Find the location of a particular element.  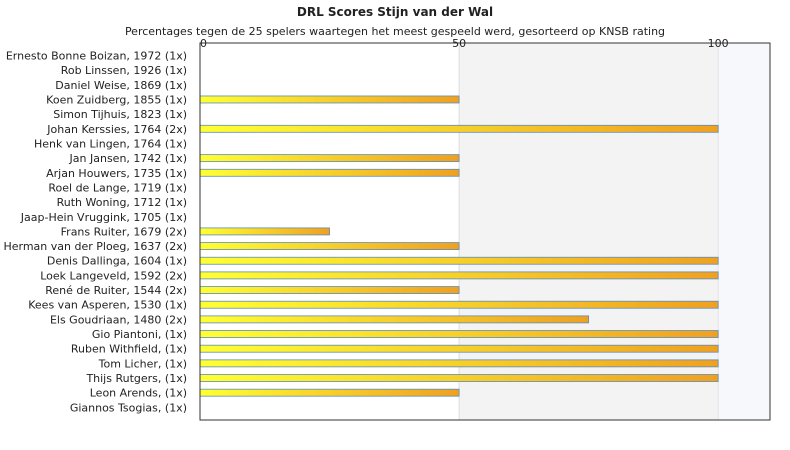

category-label: René de Ruiter, 1544 (2x) is located at coordinates (116, 290).